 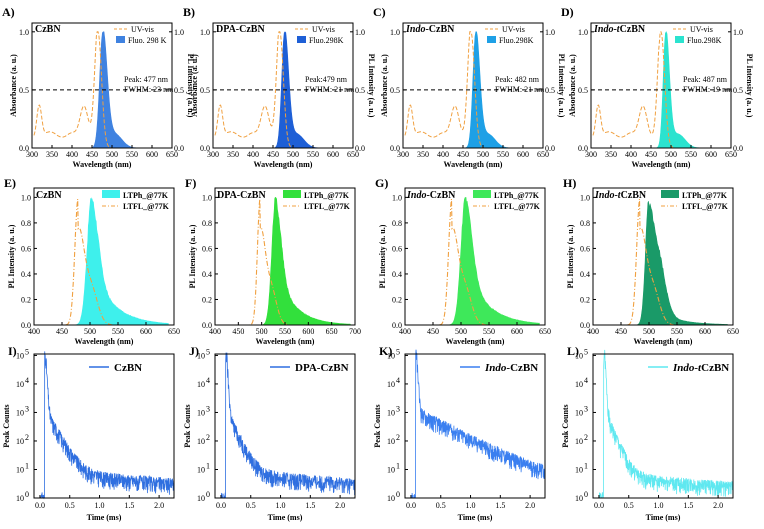 I want to click on panel-label: F), so click(x=190, y=183).